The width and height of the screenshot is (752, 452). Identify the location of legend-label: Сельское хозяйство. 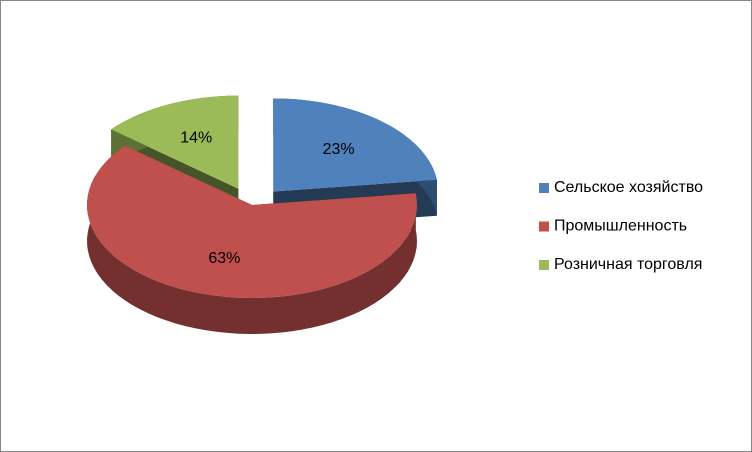
(628, 187).